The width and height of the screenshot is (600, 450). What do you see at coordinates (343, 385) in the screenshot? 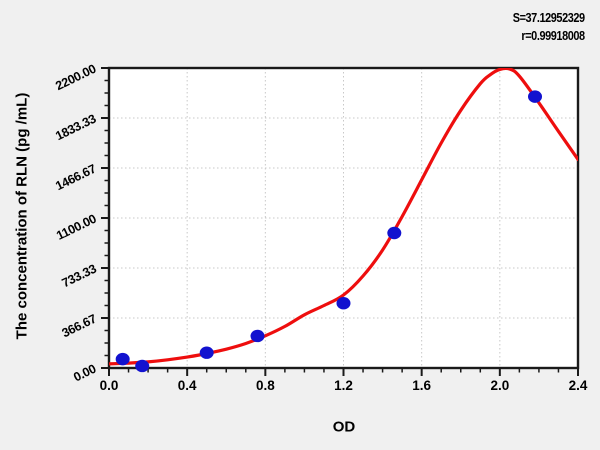
I see `x-tick-label: 1.2` at bounding box center [343, 385].